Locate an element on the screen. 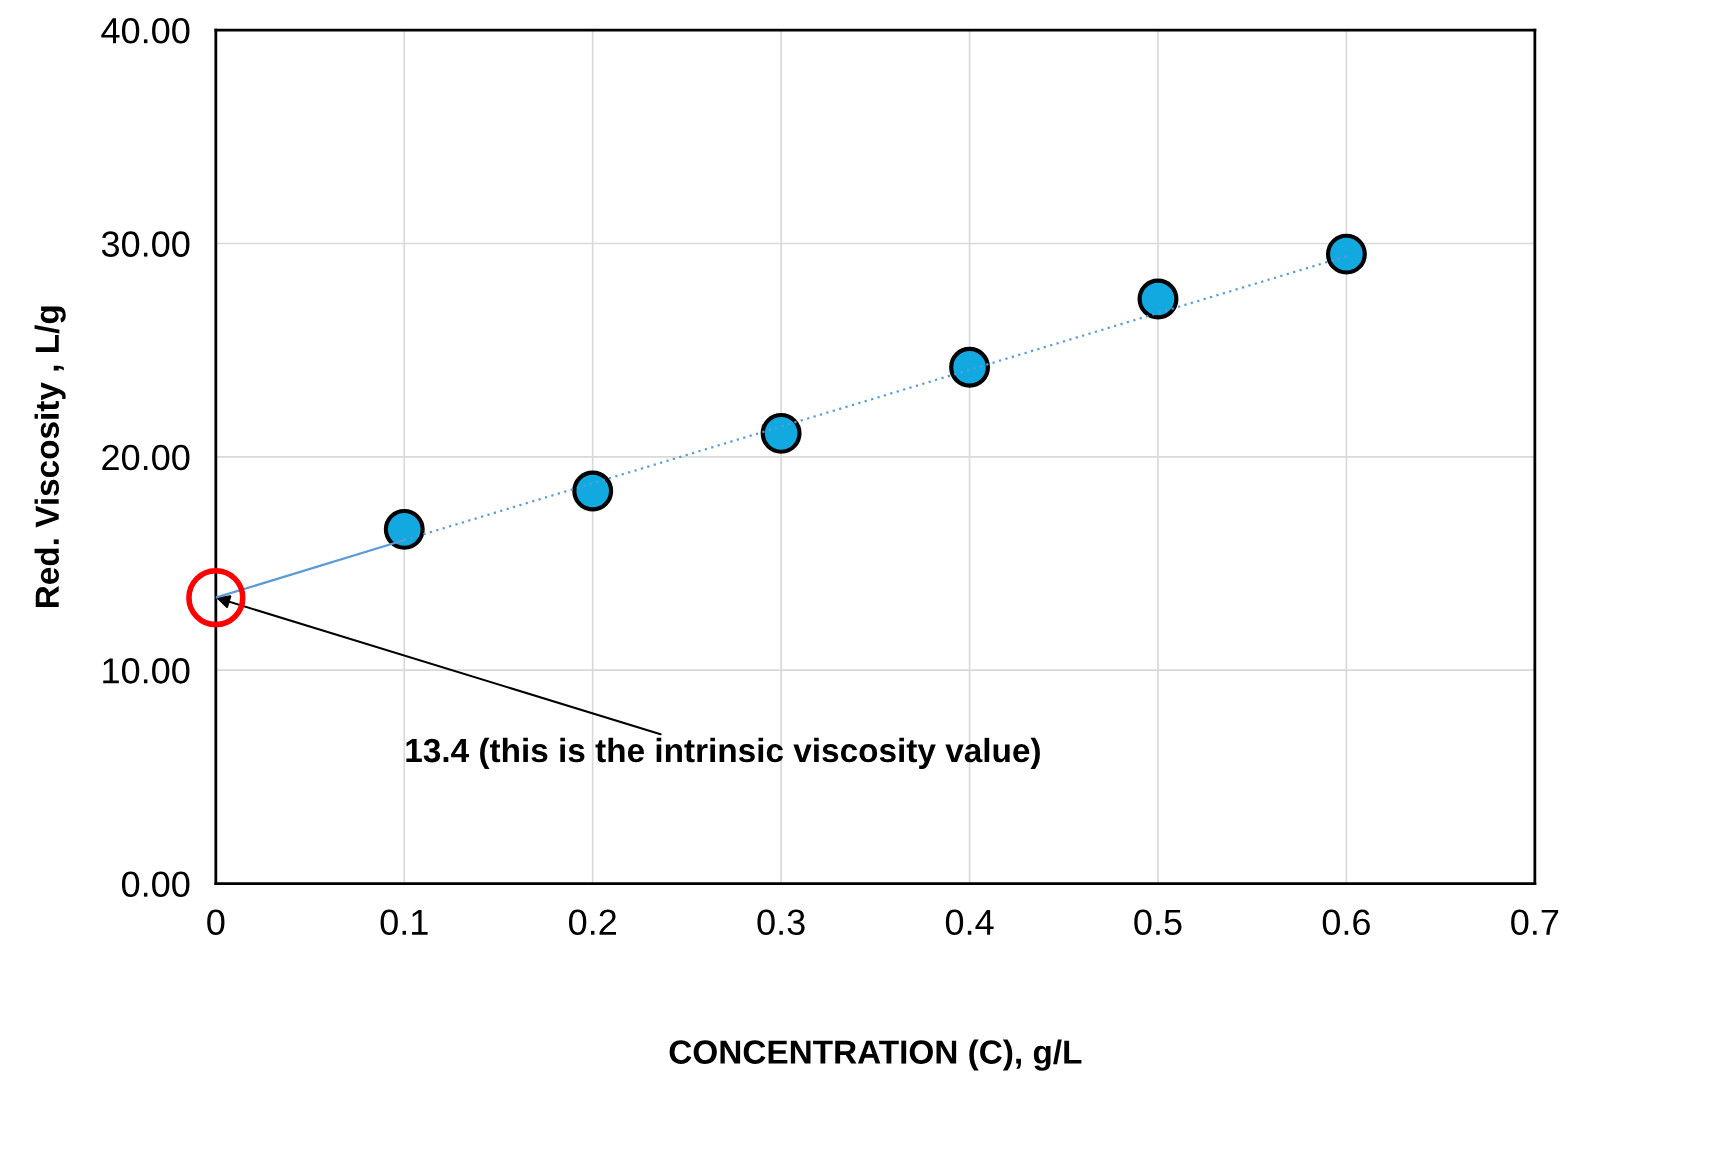 Image resolution: width=1713 pixels, height=1158 pixels. x-tick-label: 0.7 is located at coordinates (1535, 922).